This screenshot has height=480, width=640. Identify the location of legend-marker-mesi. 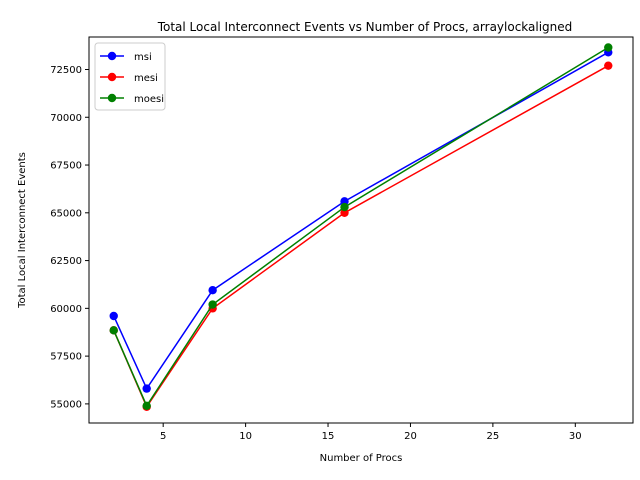
(112, 77).